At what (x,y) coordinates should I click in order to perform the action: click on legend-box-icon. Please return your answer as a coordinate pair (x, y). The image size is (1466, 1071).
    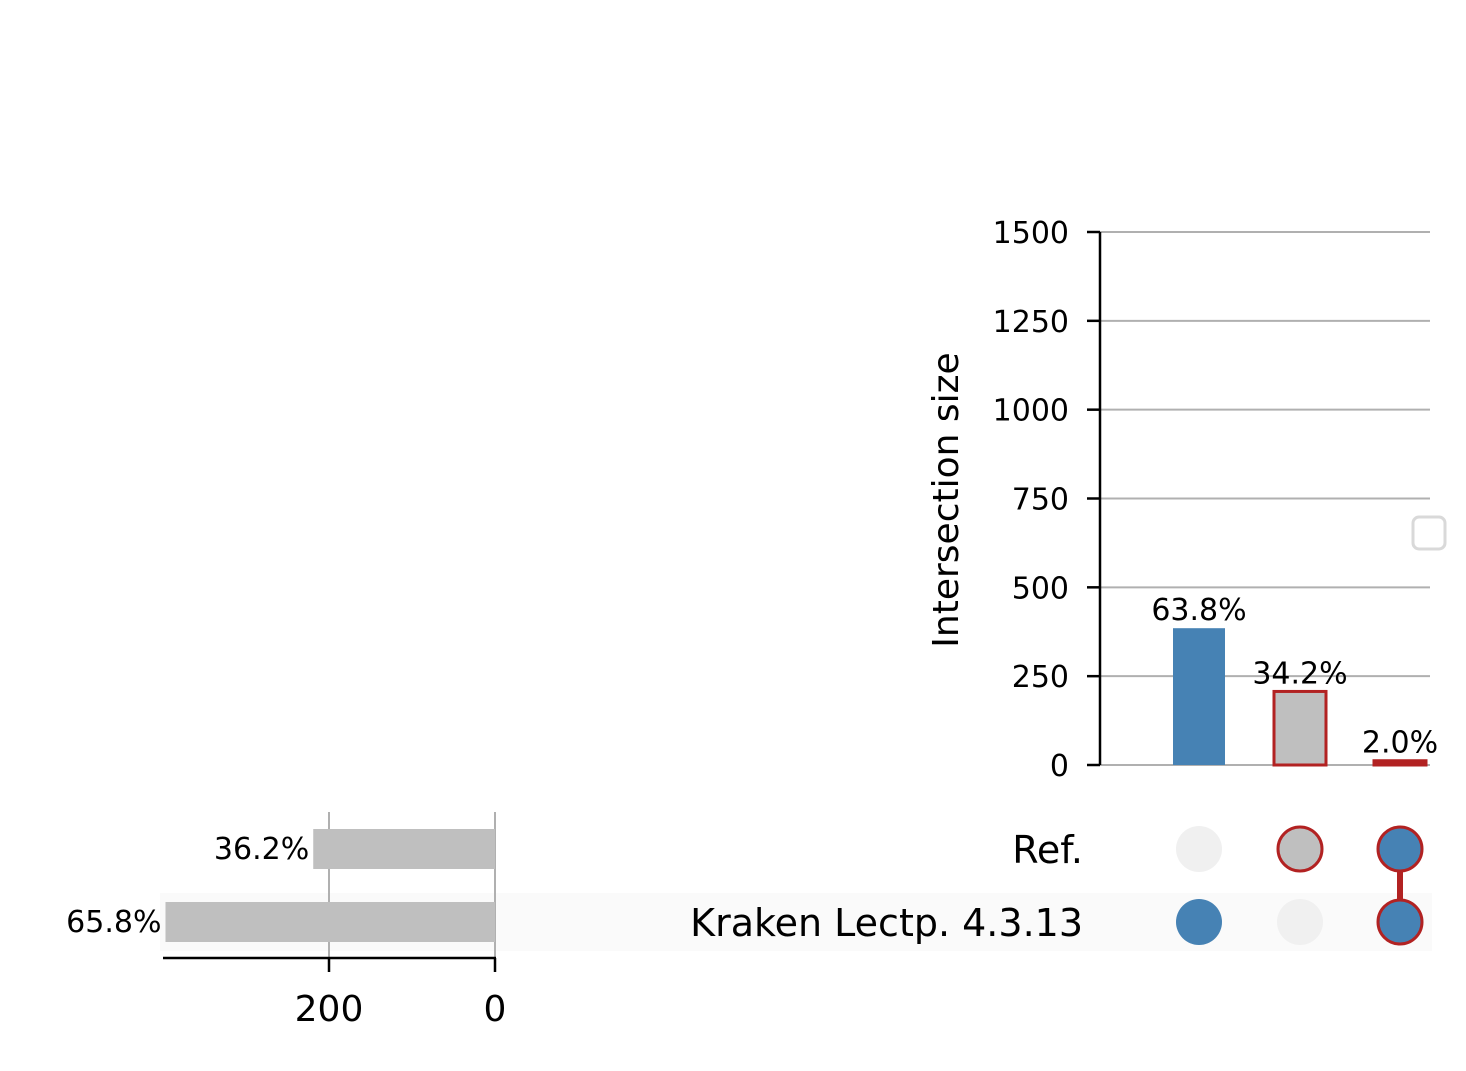
    Looking at the image, I should click on (1429, 533).